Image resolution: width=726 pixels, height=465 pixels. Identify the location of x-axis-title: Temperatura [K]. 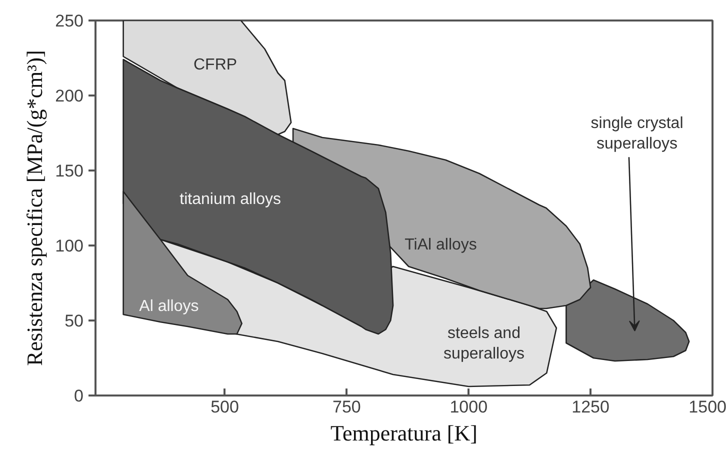
(404, 433).